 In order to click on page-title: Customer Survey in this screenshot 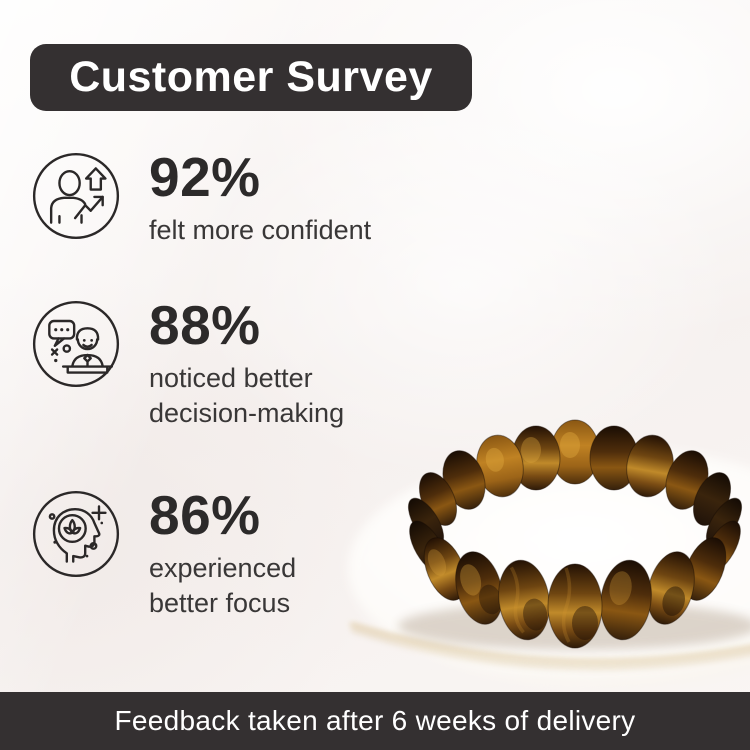, I will do `click(251, 77)`.